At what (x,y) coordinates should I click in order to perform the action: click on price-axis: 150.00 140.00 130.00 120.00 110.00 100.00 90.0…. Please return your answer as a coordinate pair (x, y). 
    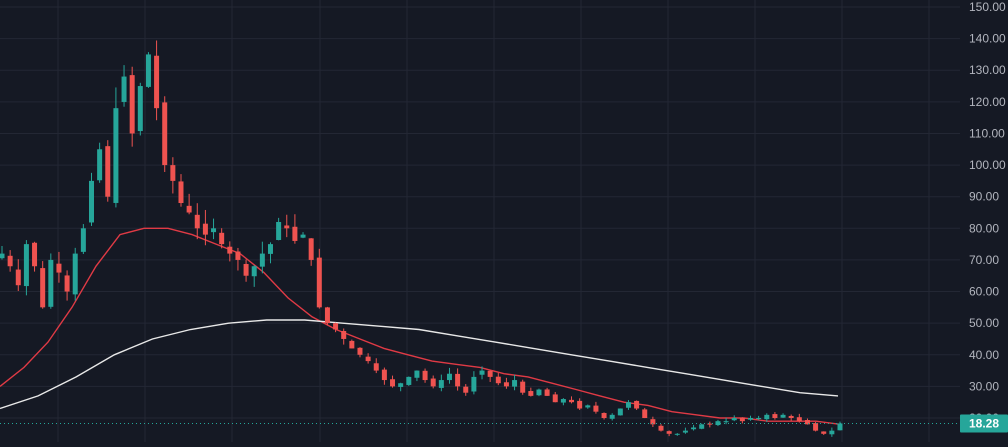
    Looking at the image, I should click on (984, 221).